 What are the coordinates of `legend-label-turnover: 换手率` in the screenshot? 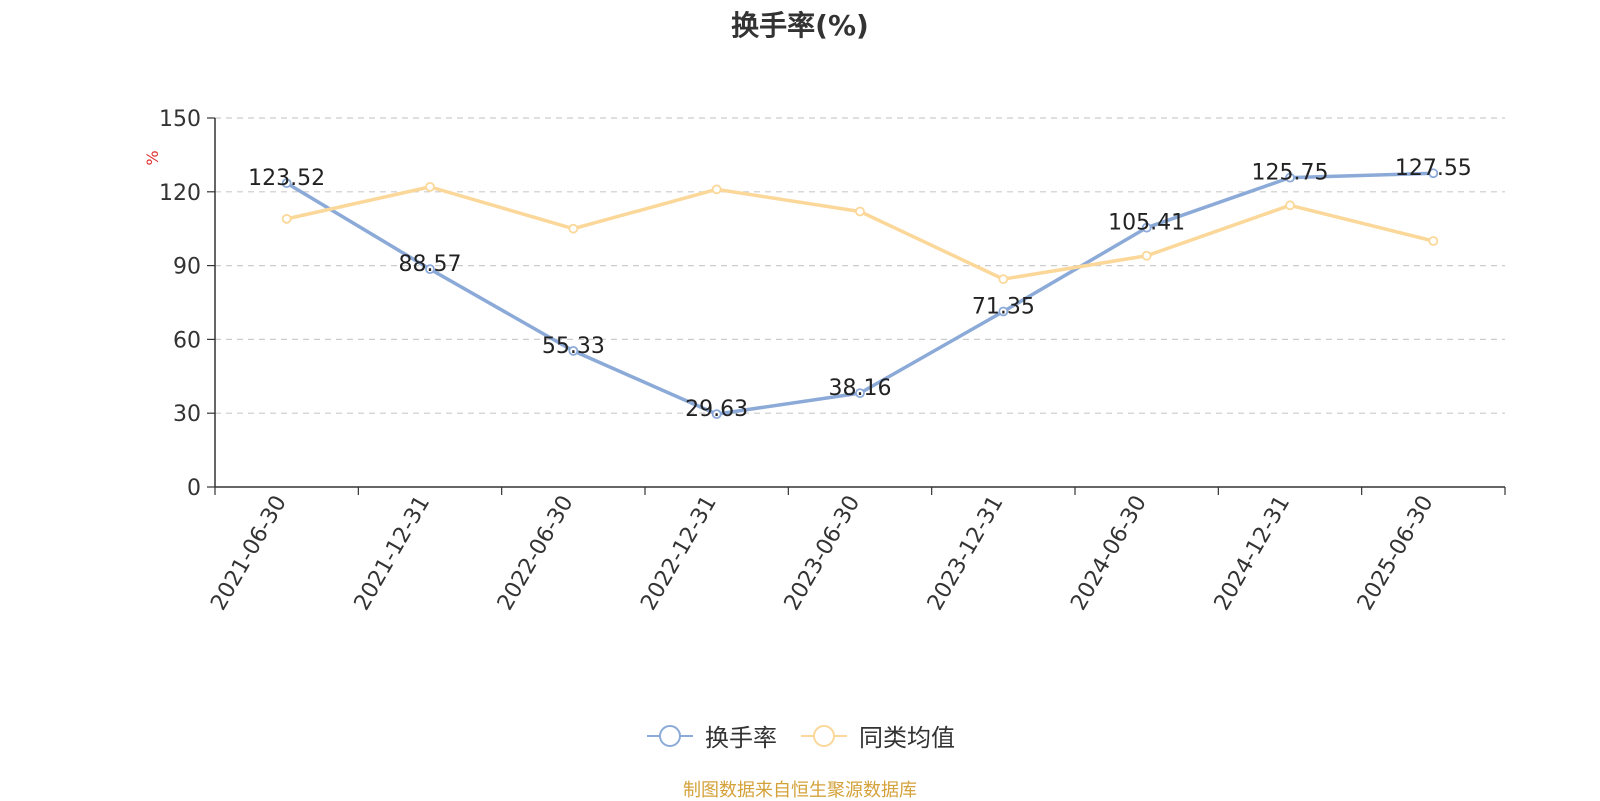 It's located at (741, 738).